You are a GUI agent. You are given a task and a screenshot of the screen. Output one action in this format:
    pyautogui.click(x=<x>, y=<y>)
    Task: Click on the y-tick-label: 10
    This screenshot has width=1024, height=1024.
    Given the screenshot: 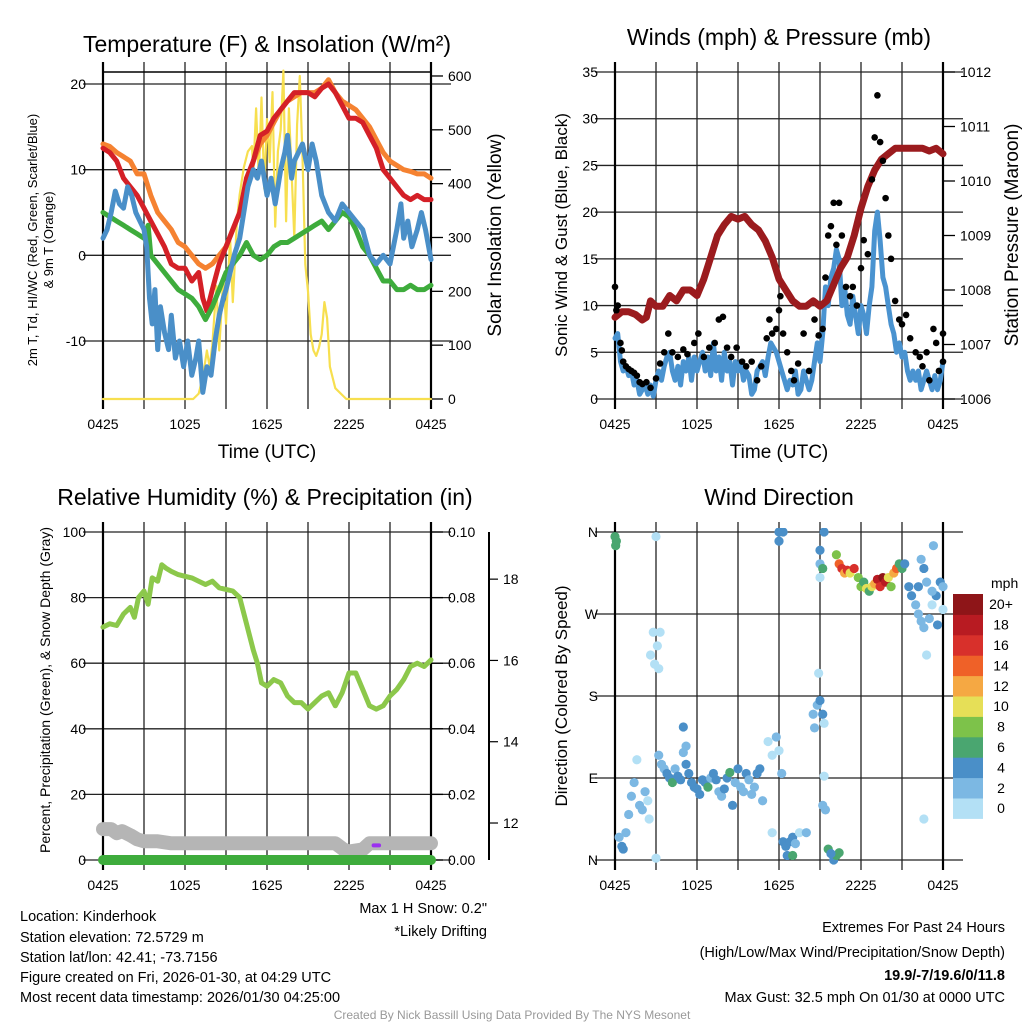 What is the action you would take?
    pyautogui.click(x=78, y=170)
    